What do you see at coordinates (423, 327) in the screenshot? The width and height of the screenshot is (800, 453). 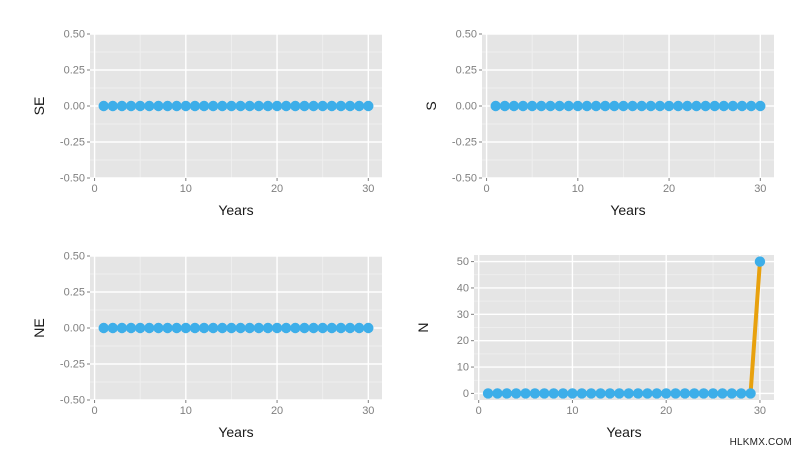 I see `y-axis-title: N` at bounding box center [423, 327].